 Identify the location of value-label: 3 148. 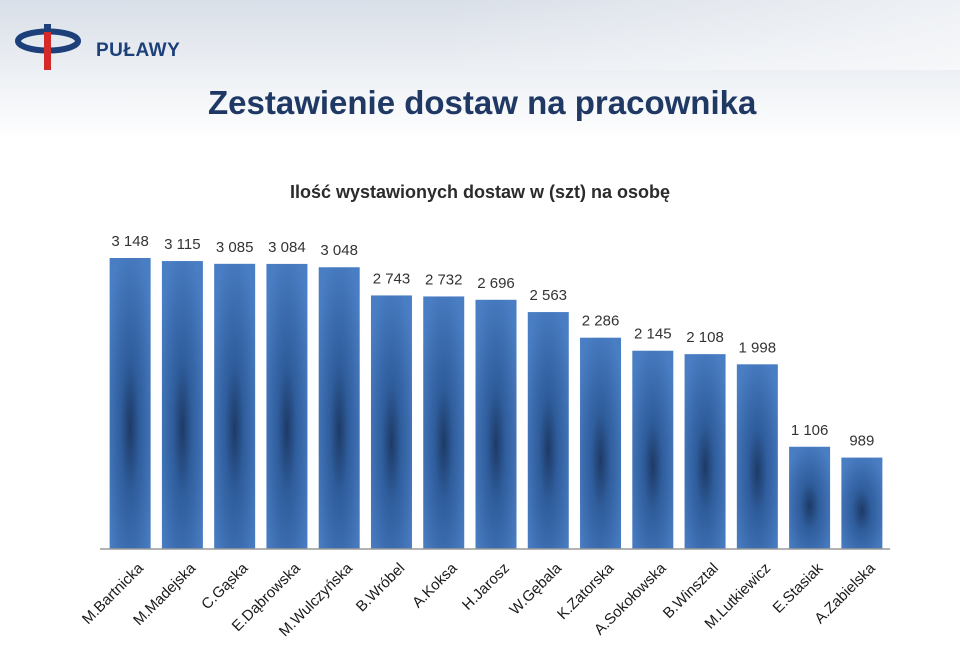
(130, 241).